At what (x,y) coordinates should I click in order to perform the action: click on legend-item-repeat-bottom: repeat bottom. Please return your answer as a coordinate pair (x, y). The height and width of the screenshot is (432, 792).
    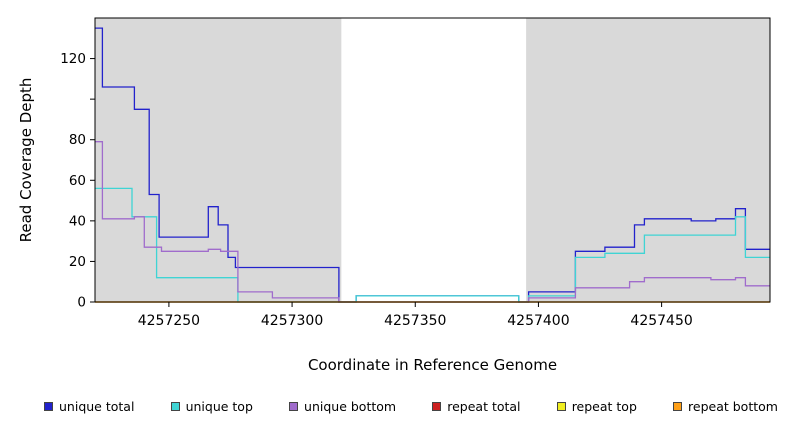
    Looking at the image, I should click on (725, 406).